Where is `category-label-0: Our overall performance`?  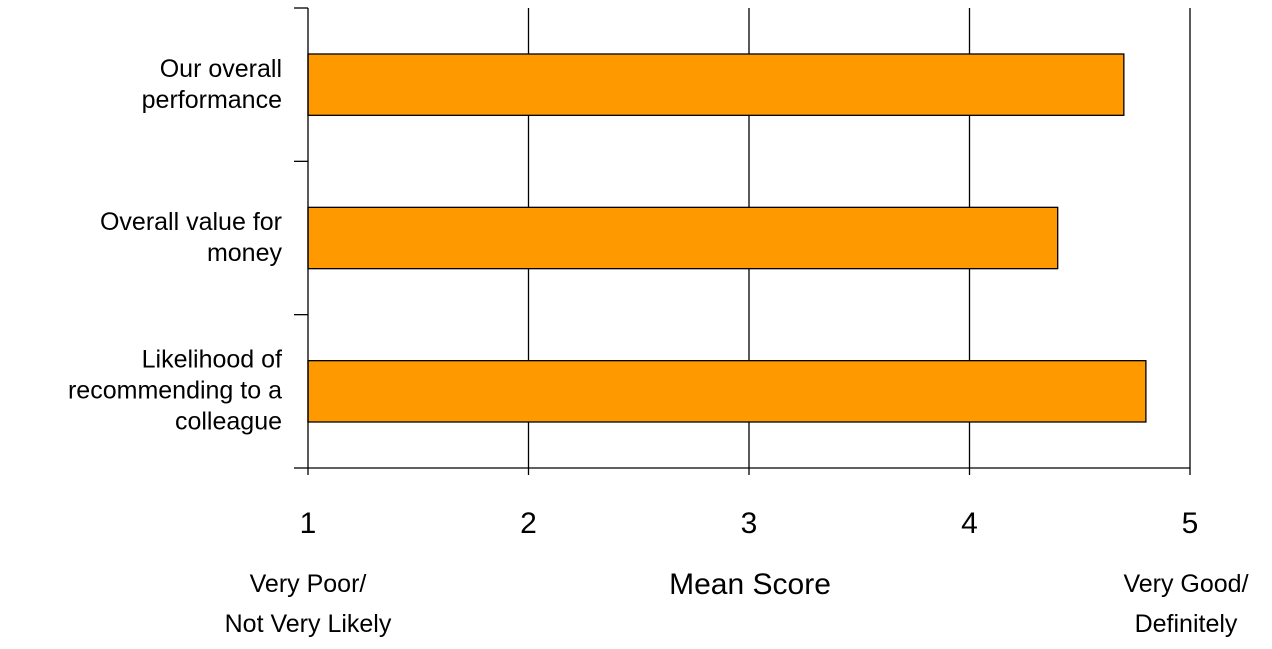 category-label-0: Our overall performance is located at coordinates (141, 85).